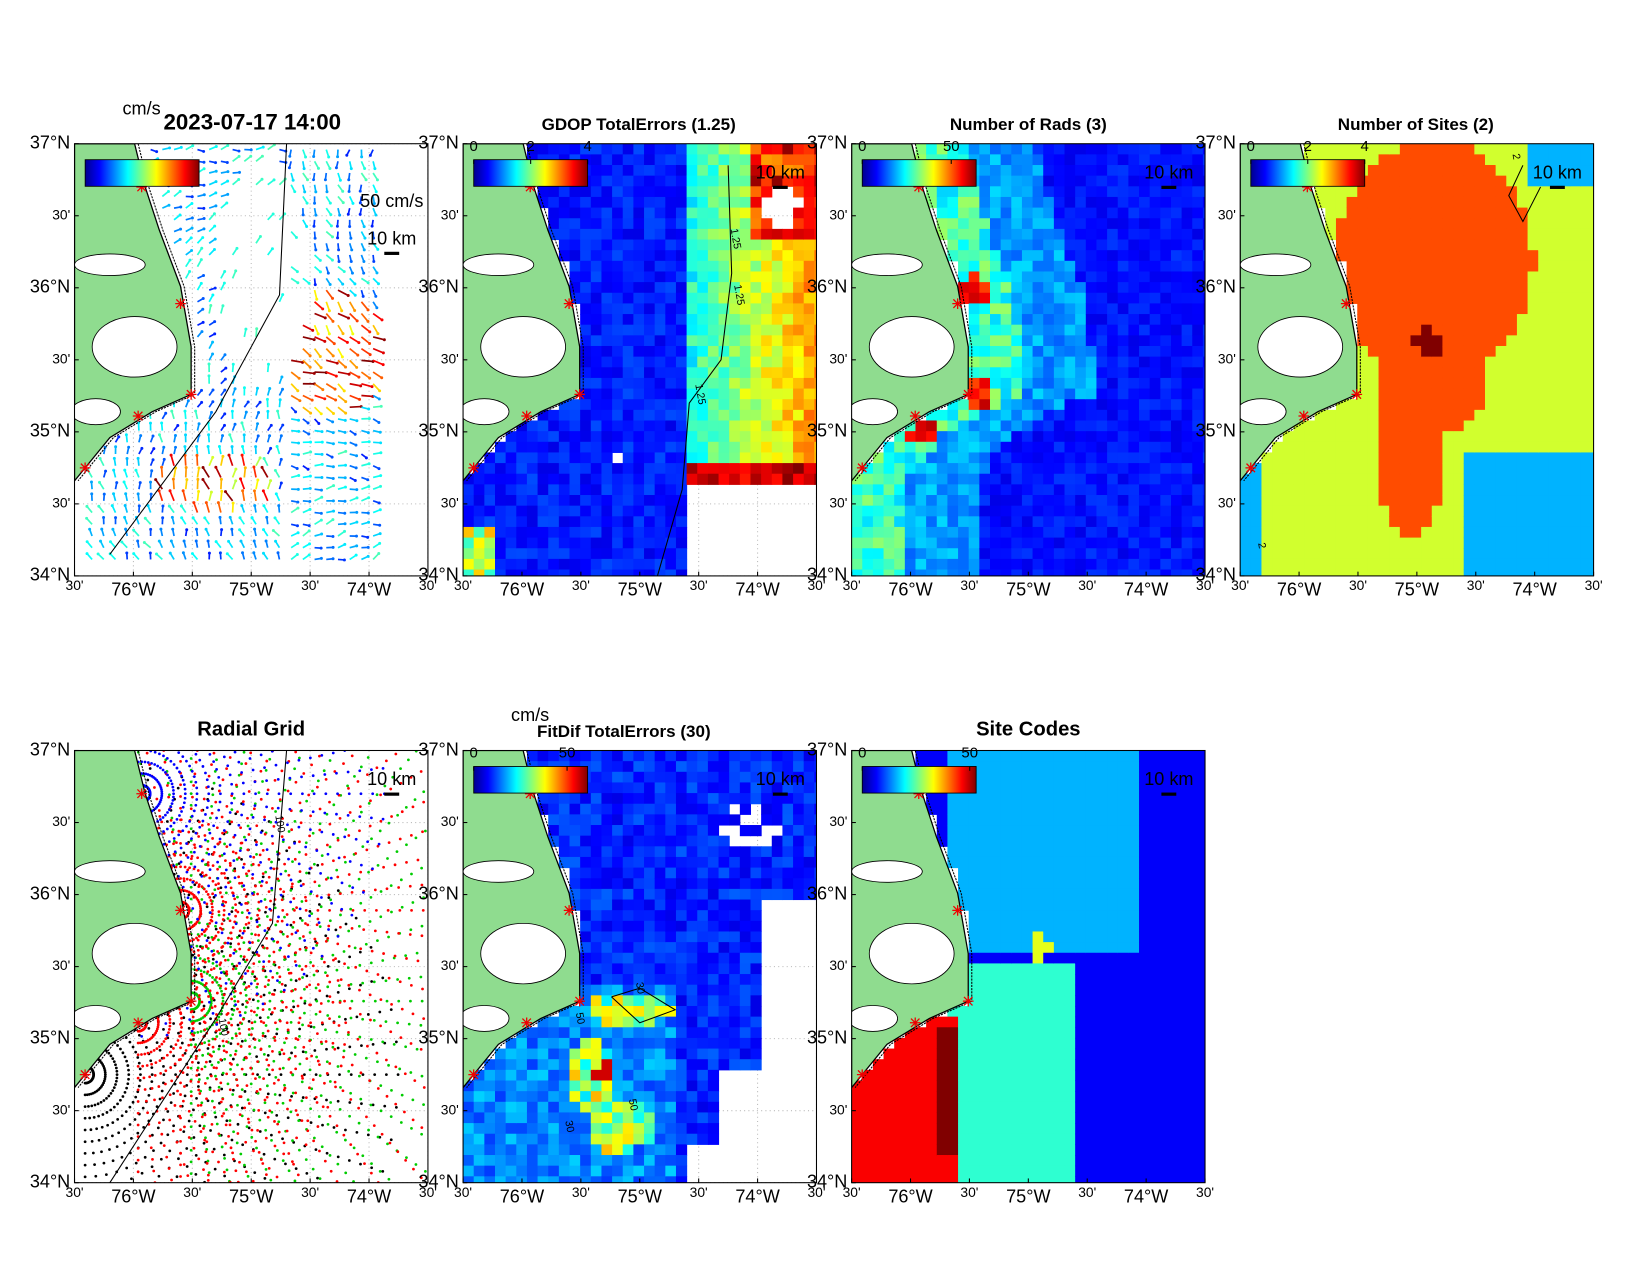 The width and height of the screenshot is (1650, 1275). What do you see at coordinates (198, 349) in the screenshot?
I see `contour-line` at bounding box center [198, 349].